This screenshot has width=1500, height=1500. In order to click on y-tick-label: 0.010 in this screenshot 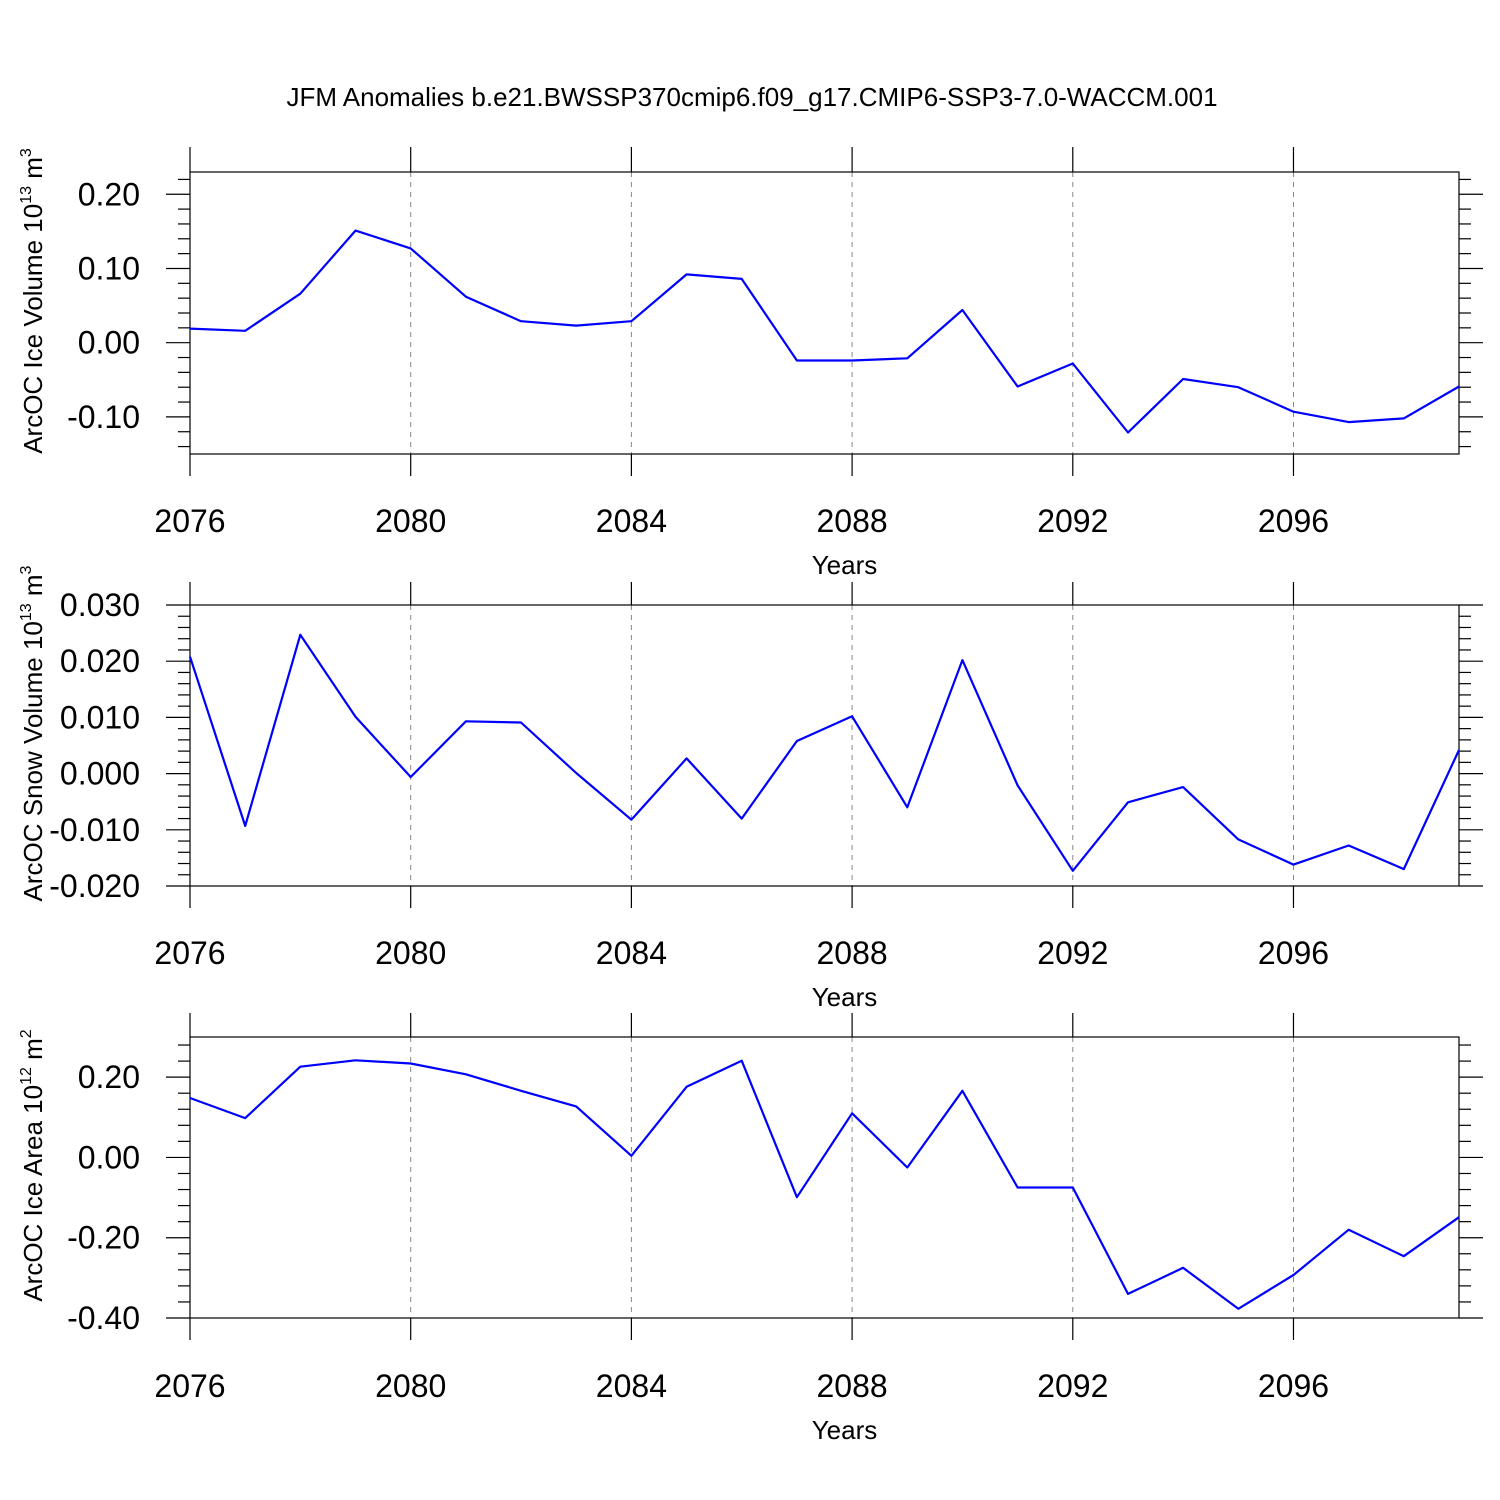, I will do `click(100, 717)`.